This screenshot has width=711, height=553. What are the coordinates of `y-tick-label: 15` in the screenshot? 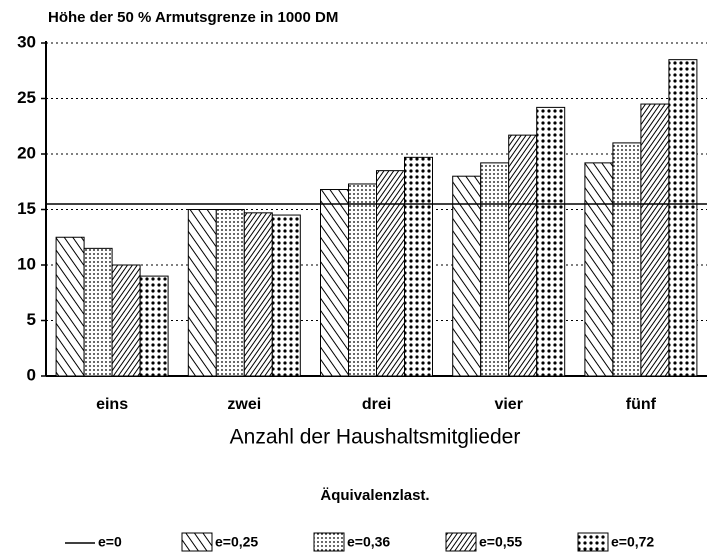 It's located at (26, 208).